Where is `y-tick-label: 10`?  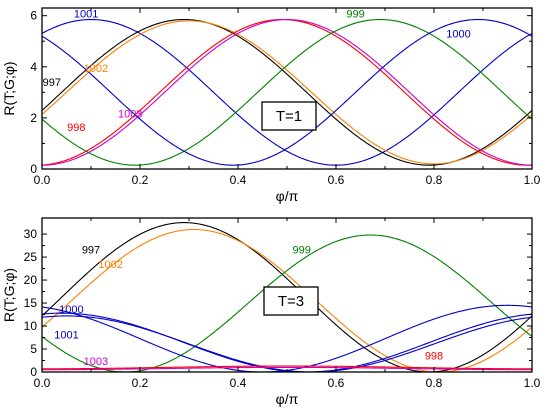 y-tick-label: 10 is located at coordinates (31, 326).